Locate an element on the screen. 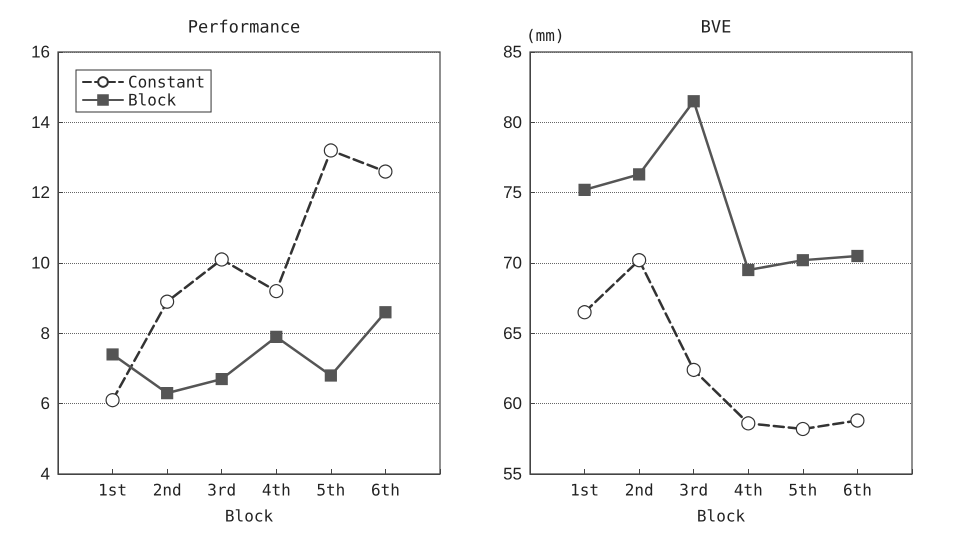 The width and height of the screenshot is (961, 540). y-tick-label: 12 is located at coordinates (40, 192).